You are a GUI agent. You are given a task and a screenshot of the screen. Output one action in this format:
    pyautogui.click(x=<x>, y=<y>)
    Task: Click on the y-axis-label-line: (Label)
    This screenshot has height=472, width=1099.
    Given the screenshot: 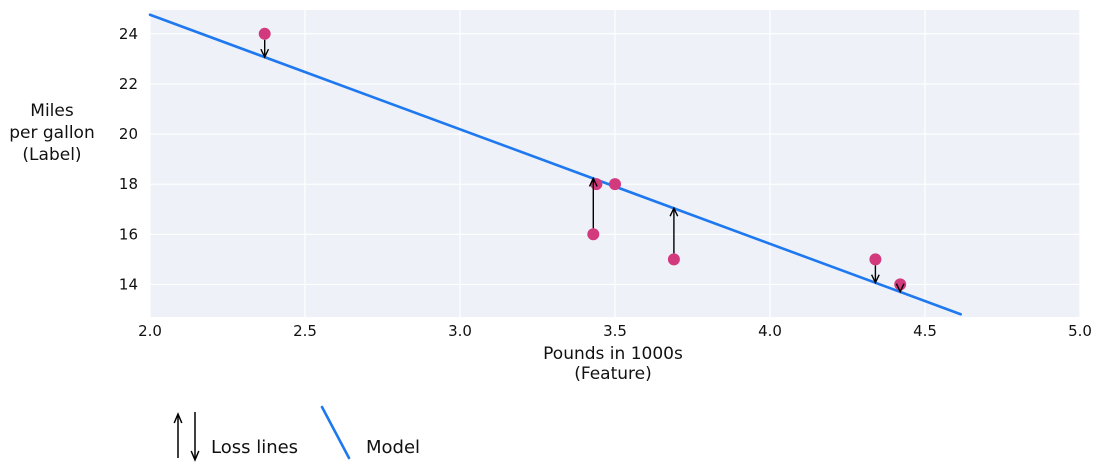 What is the action you would take?
    pyautogui.click(x=52, y=155)
    